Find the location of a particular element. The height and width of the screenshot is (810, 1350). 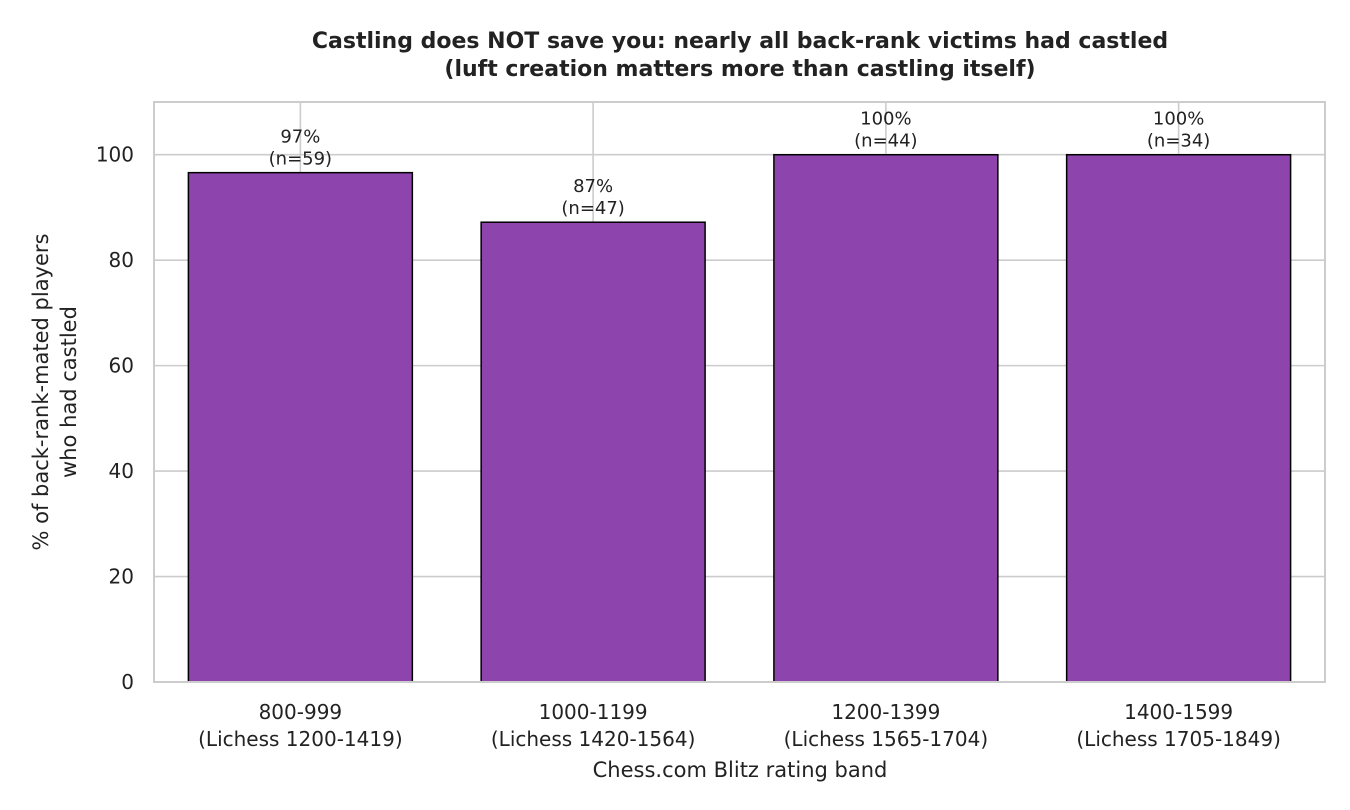

y-axis-label-line: % of back-rank-mated players is located at coordinates (41, 391).